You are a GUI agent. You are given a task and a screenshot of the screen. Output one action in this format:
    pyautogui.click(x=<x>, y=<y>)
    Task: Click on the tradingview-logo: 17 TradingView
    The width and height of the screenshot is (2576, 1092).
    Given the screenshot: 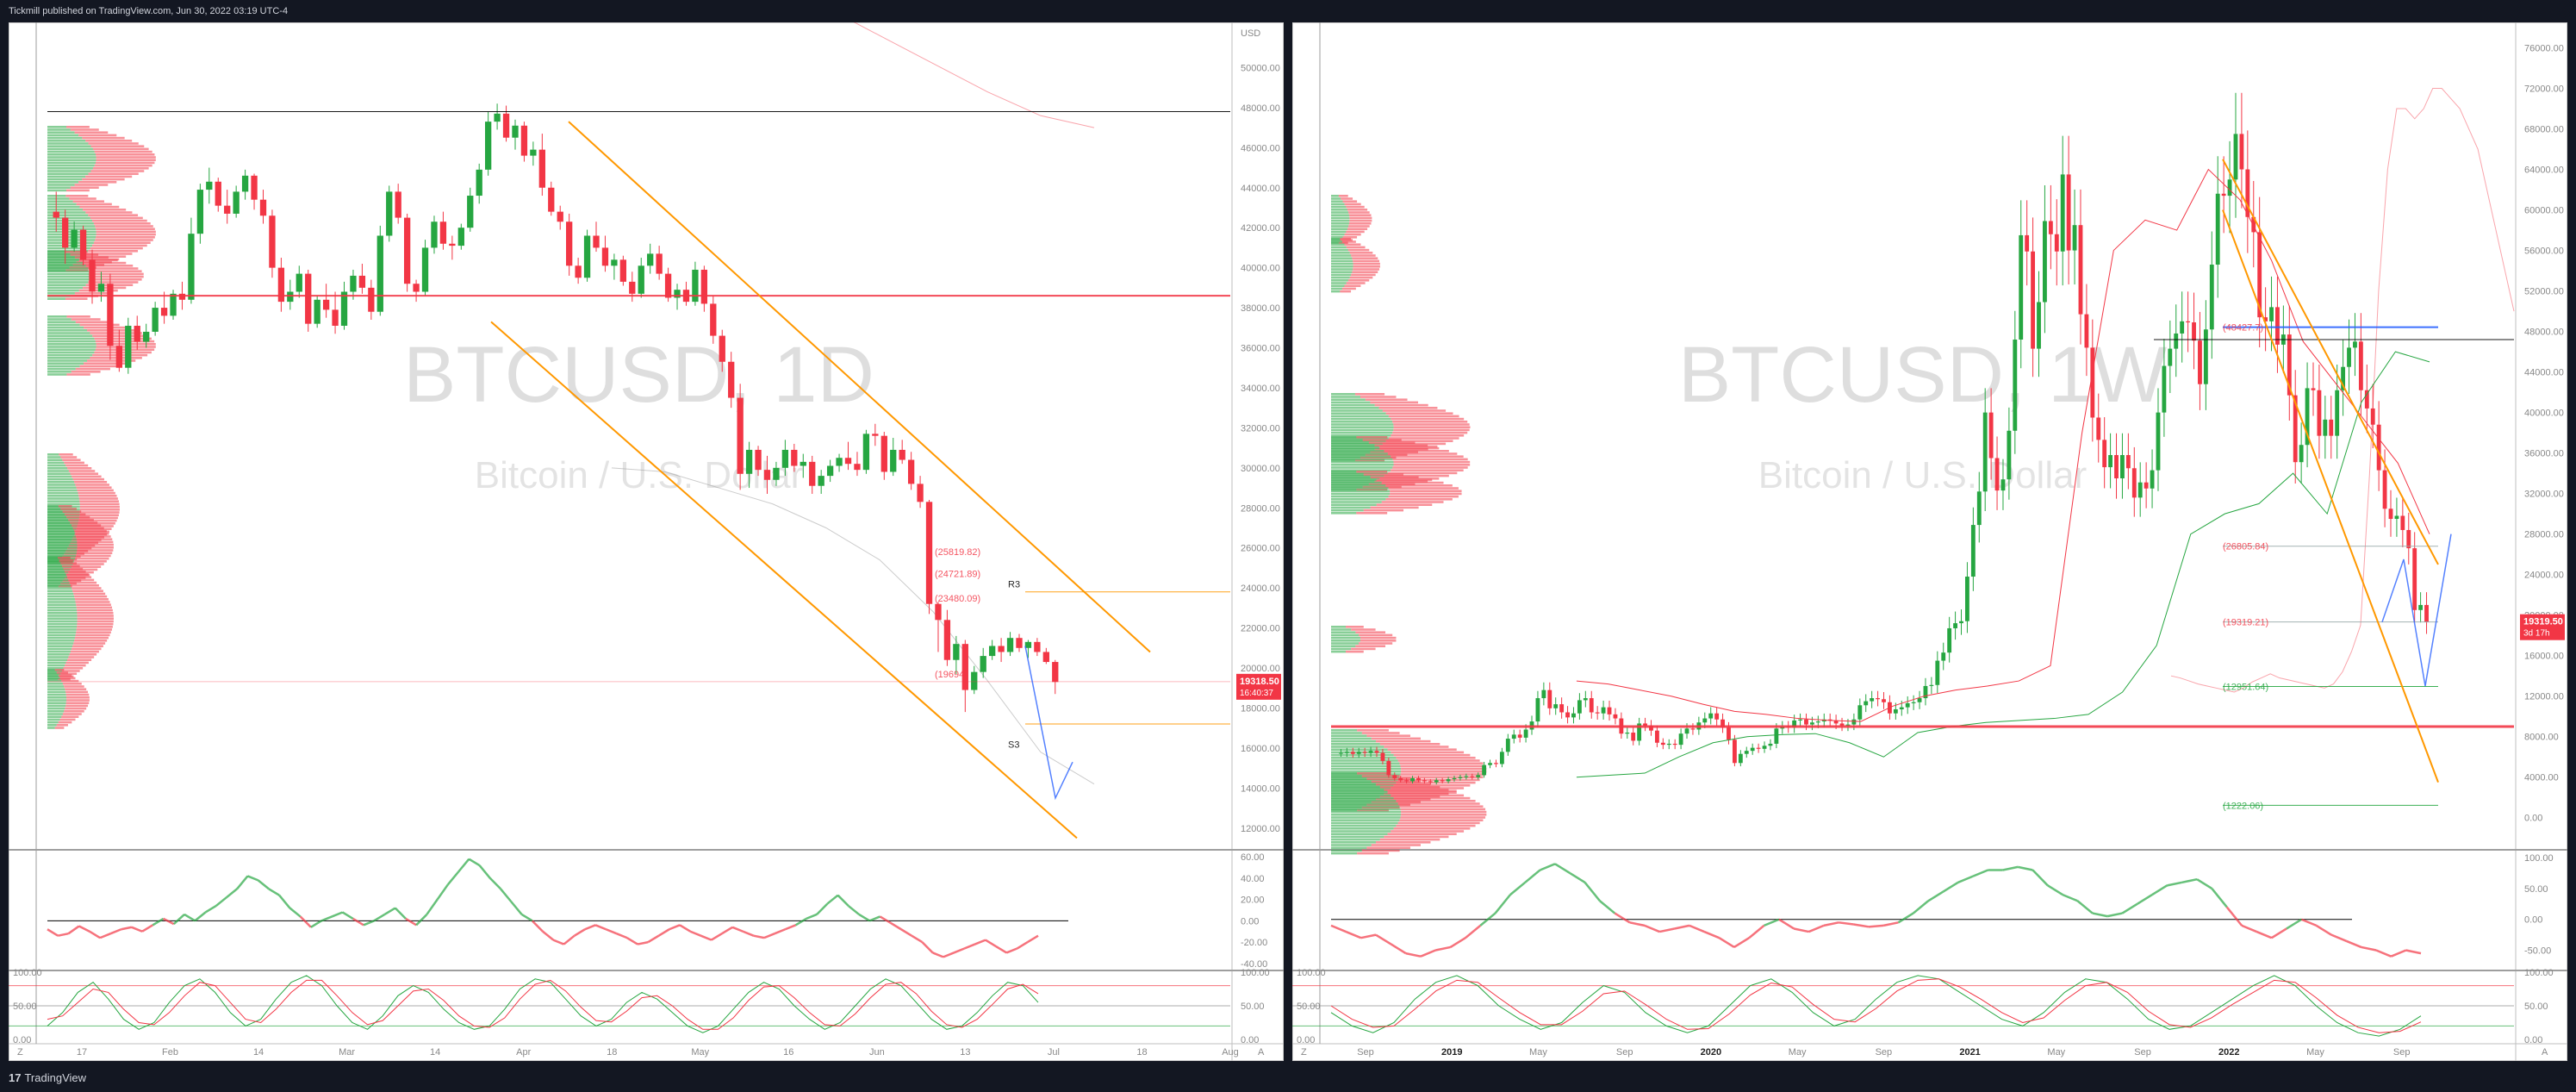 What is the action you would take?
    pyautogui.click(x=48, y=1078)
    